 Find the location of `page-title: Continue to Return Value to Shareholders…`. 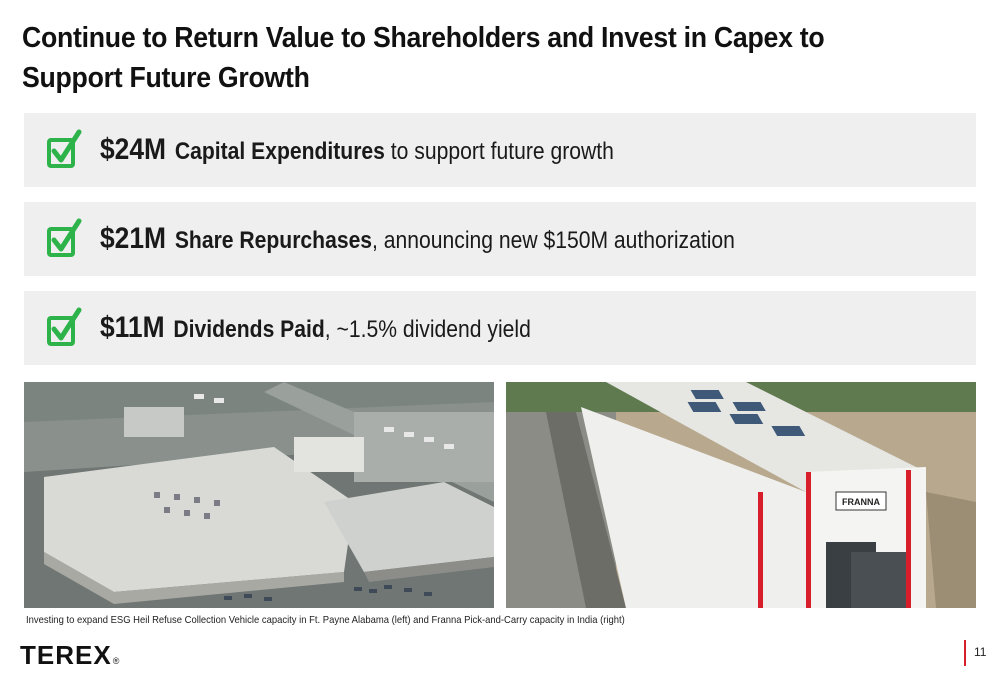

page-title: Continue to Return Value to Shareholders… is located at coordinates (463, 58).